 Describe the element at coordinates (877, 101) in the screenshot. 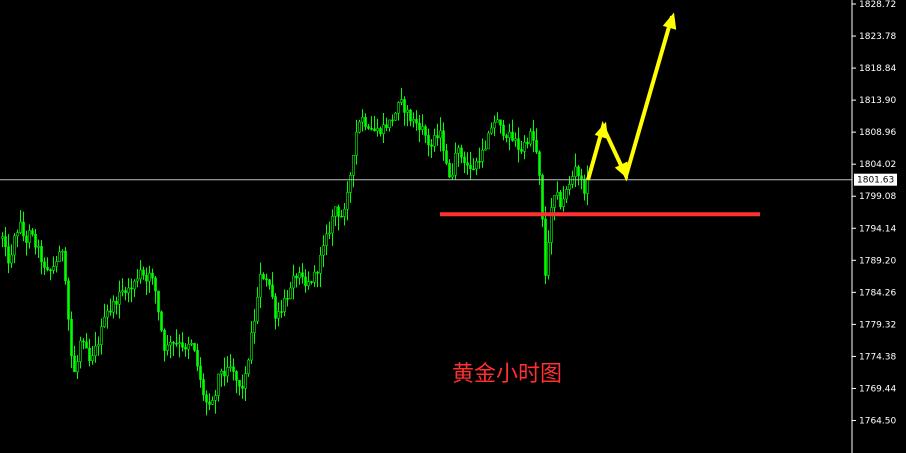

I see `y-tick-label: 1813.90` at that location.